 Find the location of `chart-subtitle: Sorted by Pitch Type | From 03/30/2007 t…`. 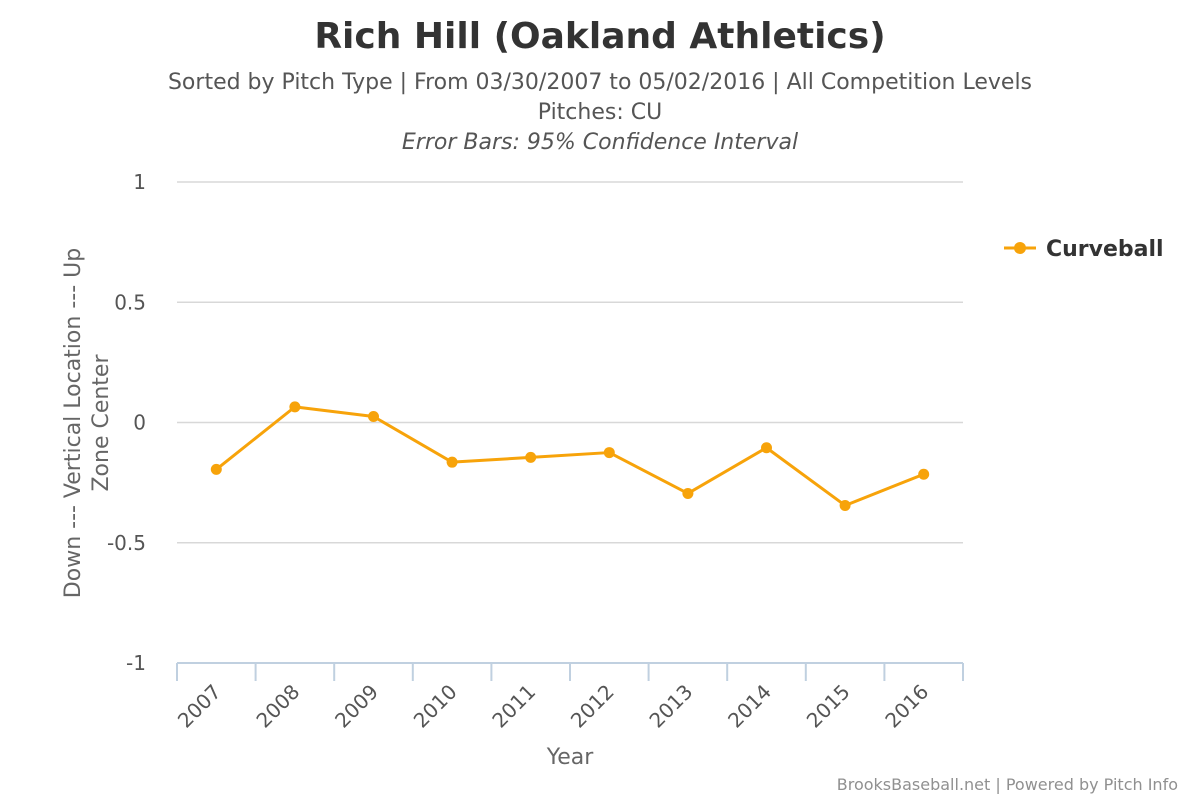

chart-subtitle: Sorted by Pitch Type | From 03/30/2007 t… is located at coordinates (600, 82).